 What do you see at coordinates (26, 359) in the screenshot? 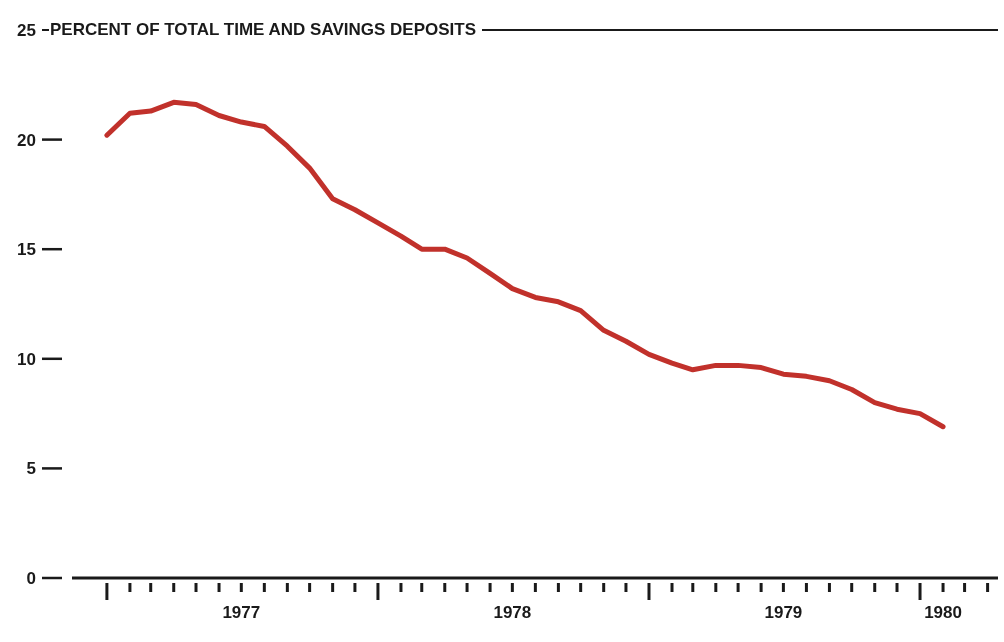
I see `y-tick-label: 10` at bounding box center [26, 359].